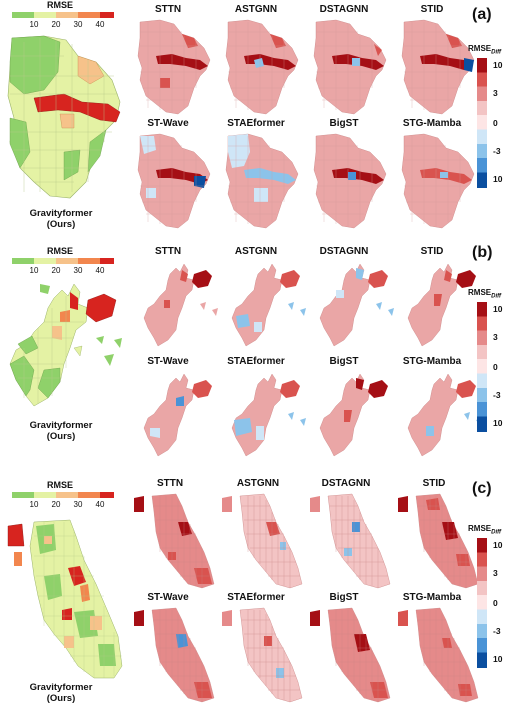 This screenshot has width=510, height=716. What do you see at coordinates (482, 14) in the screenshot?
I see `panel-label: (a)` at bounding box center [482, 14].